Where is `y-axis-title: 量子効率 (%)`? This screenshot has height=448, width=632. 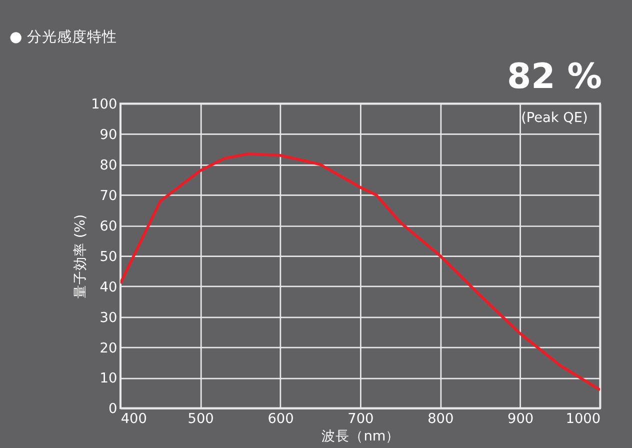
y-axis-title: 量子効率 (%) is located at coordinates (80, 256).